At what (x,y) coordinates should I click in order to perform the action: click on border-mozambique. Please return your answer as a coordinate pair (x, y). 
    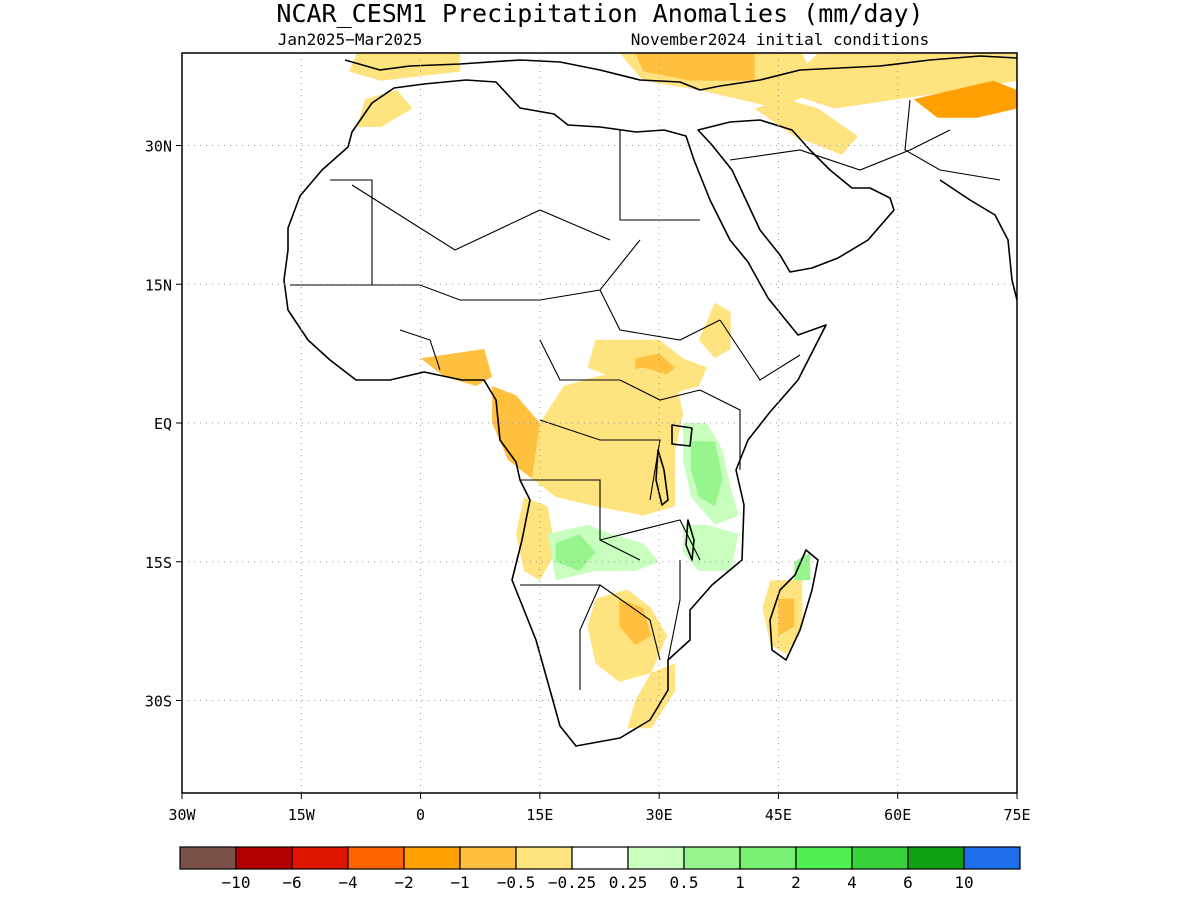
    Looking at the image, I should click on (674, 610).